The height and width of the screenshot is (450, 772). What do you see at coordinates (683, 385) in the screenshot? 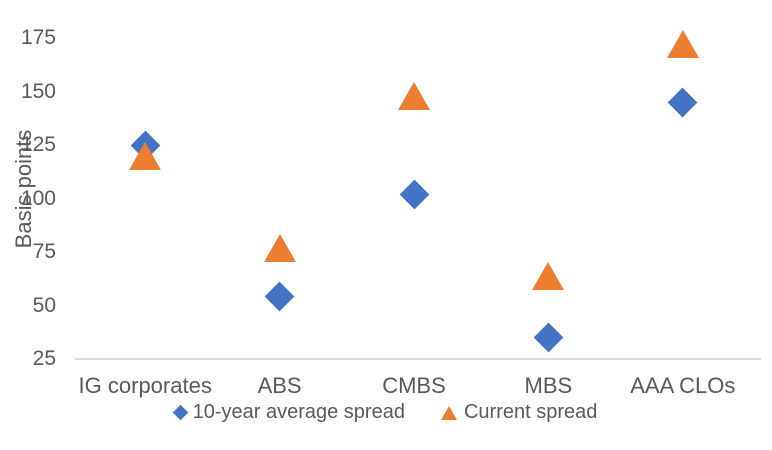
I see `x-category-label-aaa-clos: AAA CLOs` at bounding box center [683, 385].